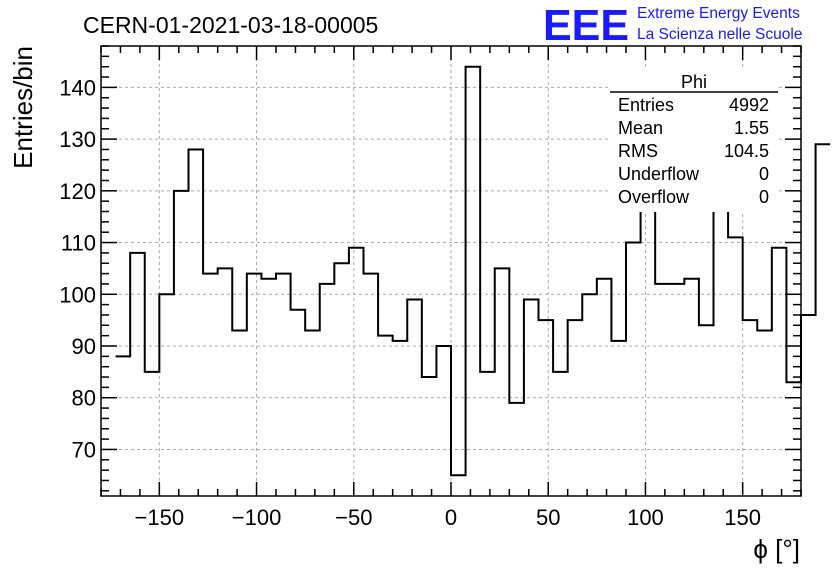 This screenshot has width=836, height=572. I want to click on stats-label: Underflow, so click(659, 174).